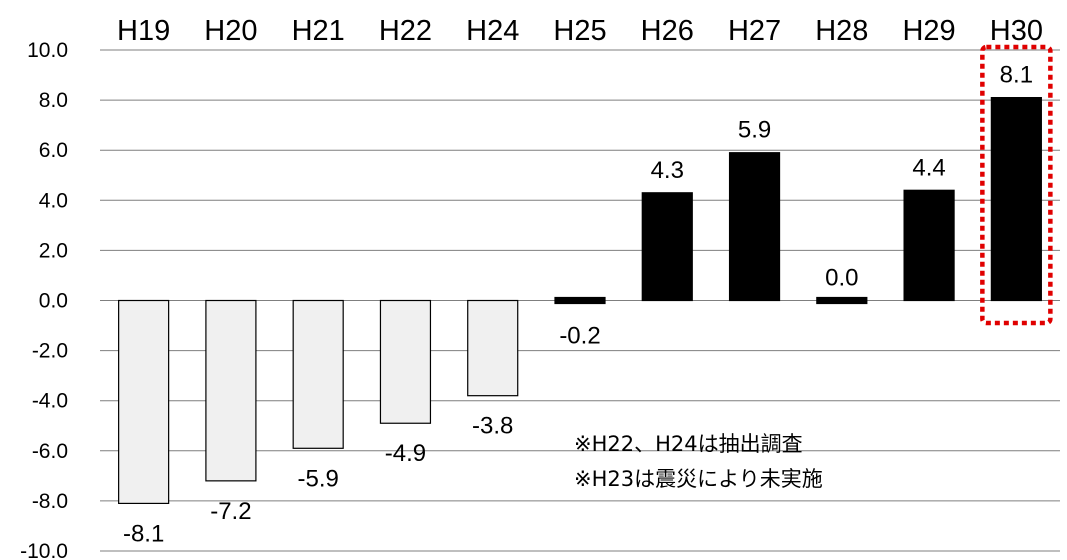  Describe the element at coordinates (667, 31) in the screenshot. I see `category-label-h26: H26` at that location.